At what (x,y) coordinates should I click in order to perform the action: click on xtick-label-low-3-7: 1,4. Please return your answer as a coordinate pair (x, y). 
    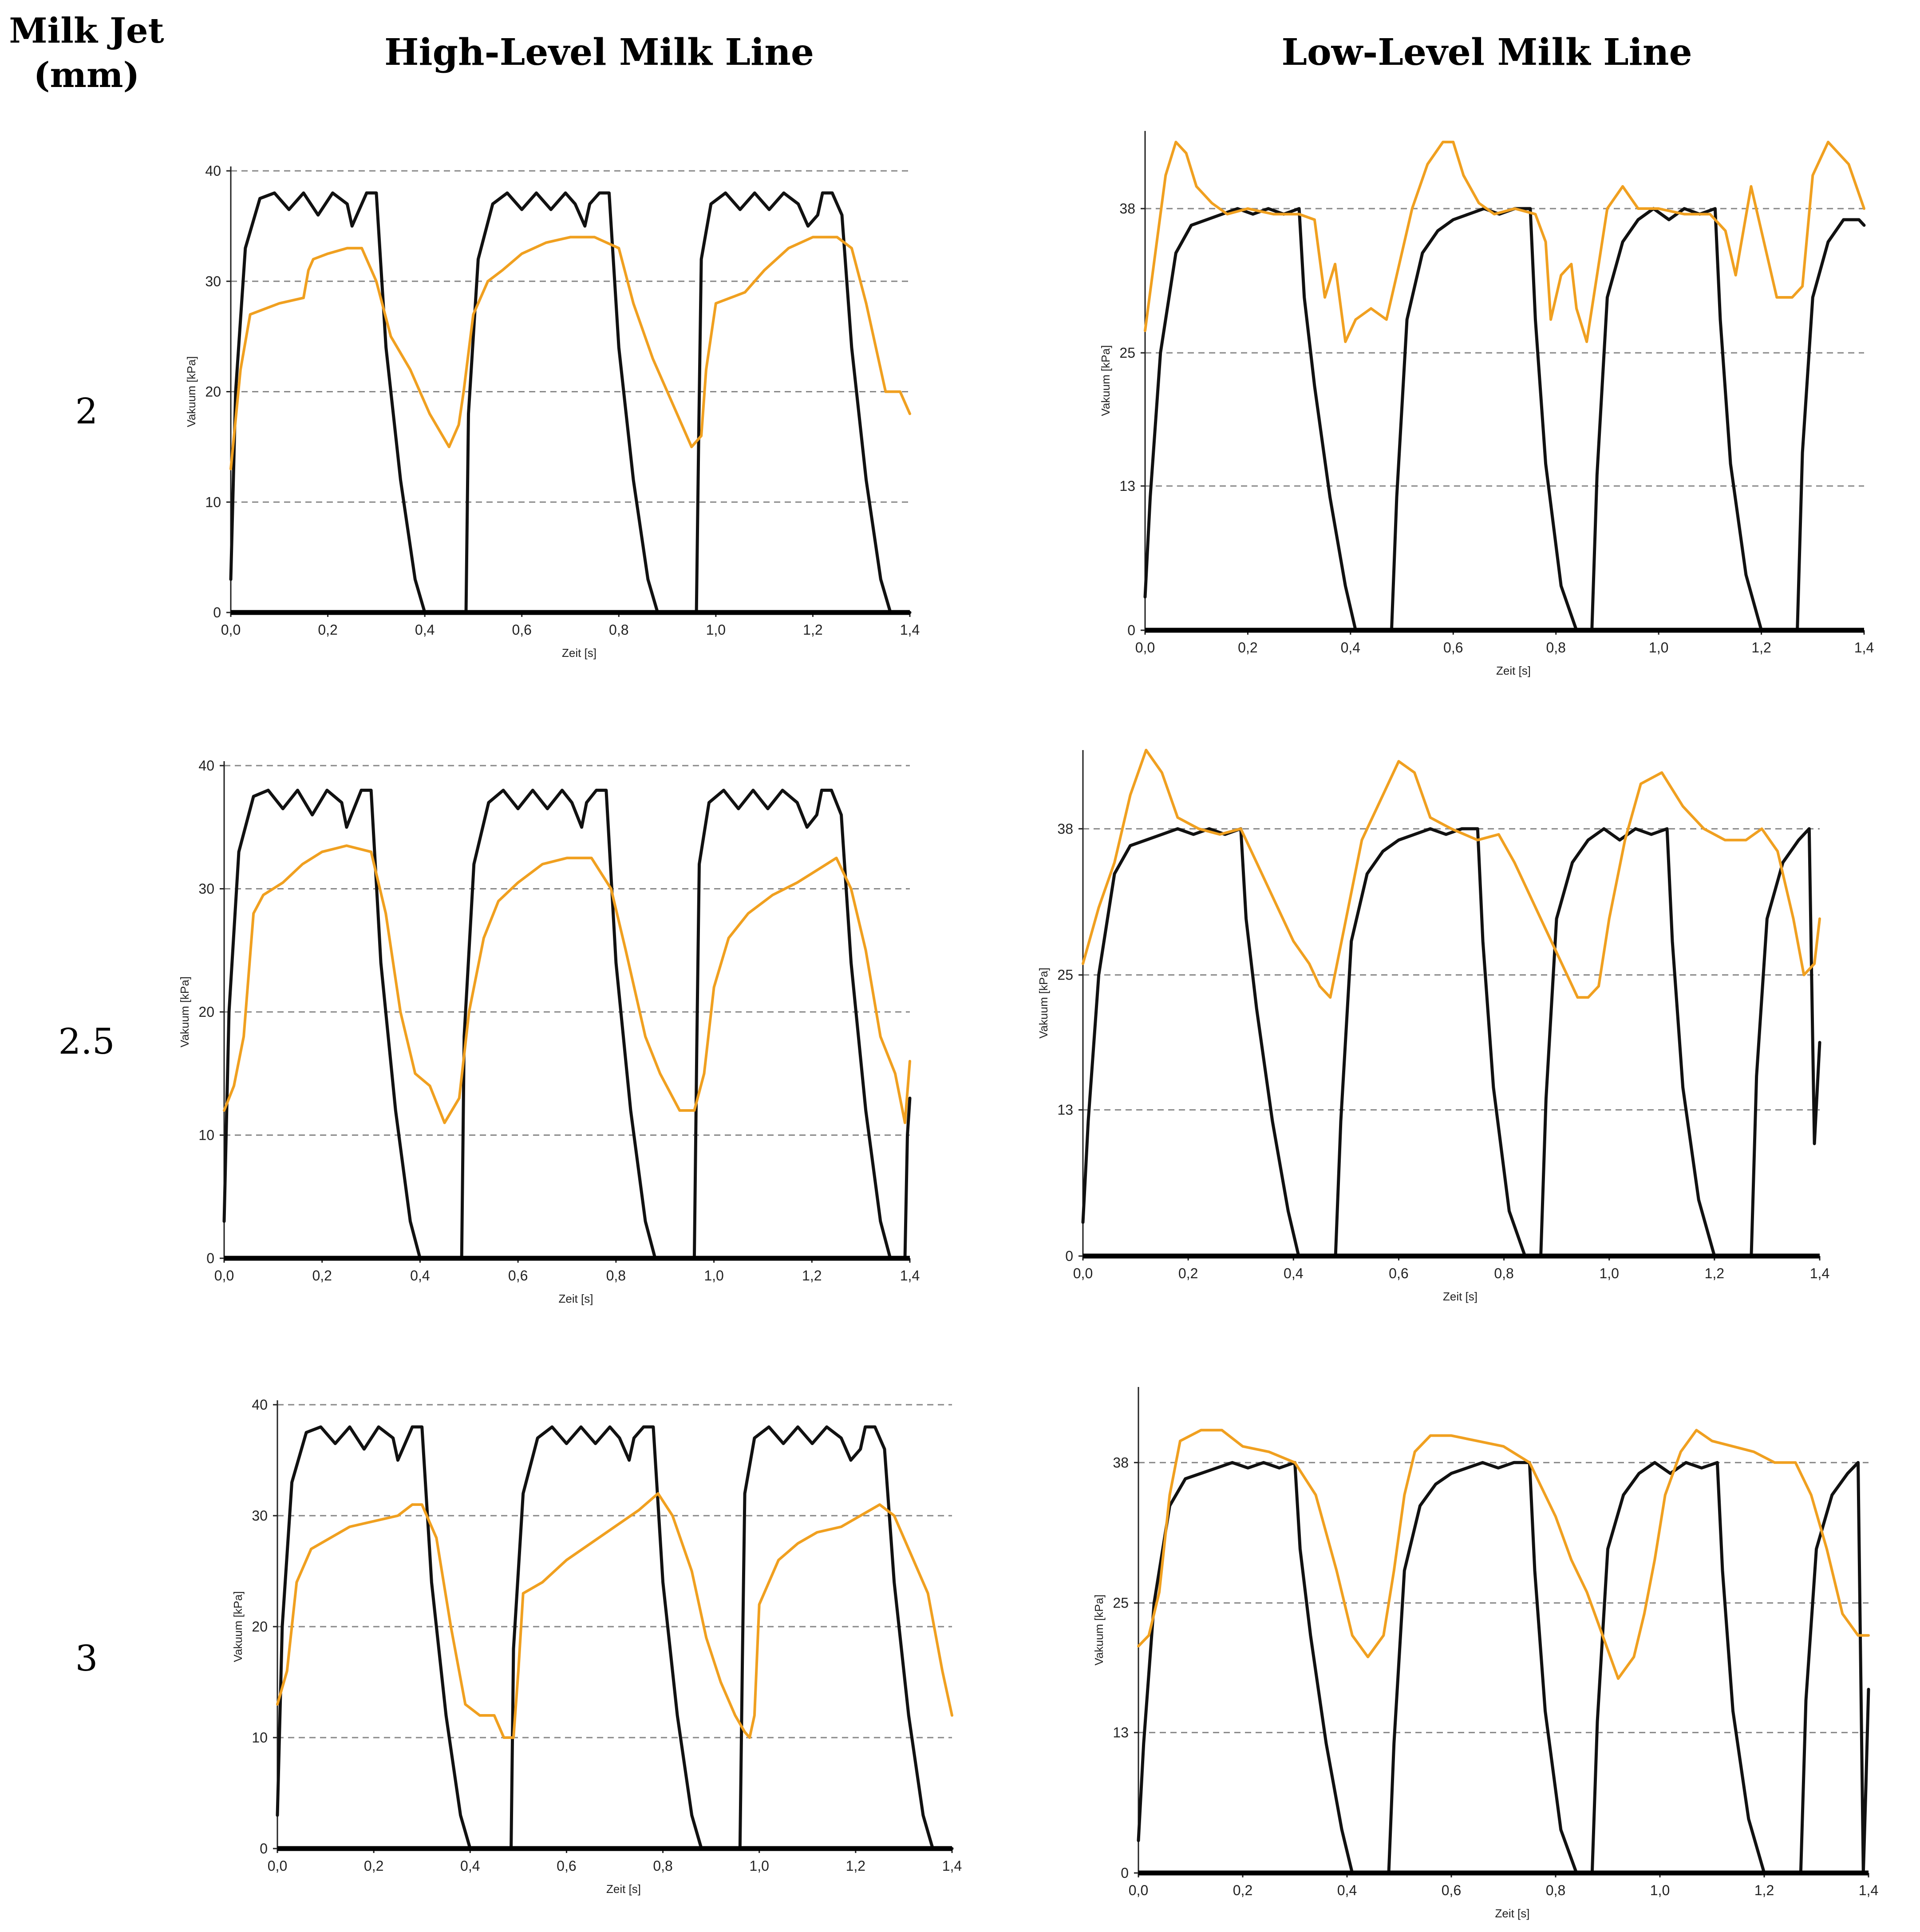
    Looking at the image, I should click on (1868, 1890).